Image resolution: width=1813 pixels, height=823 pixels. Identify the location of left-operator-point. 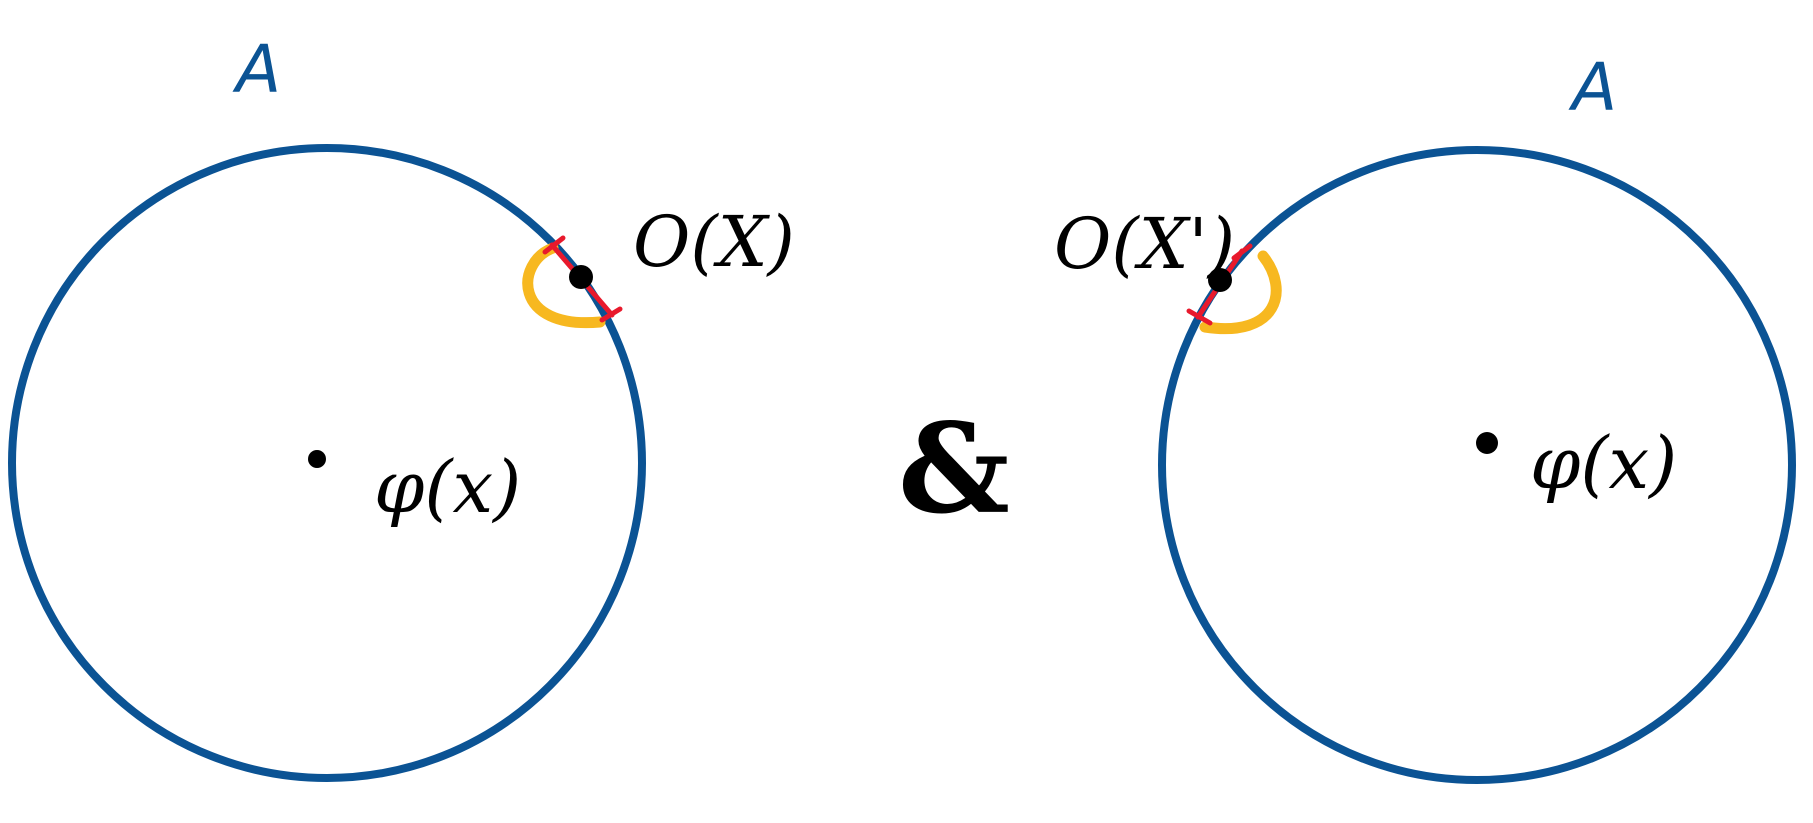
(581, 277).